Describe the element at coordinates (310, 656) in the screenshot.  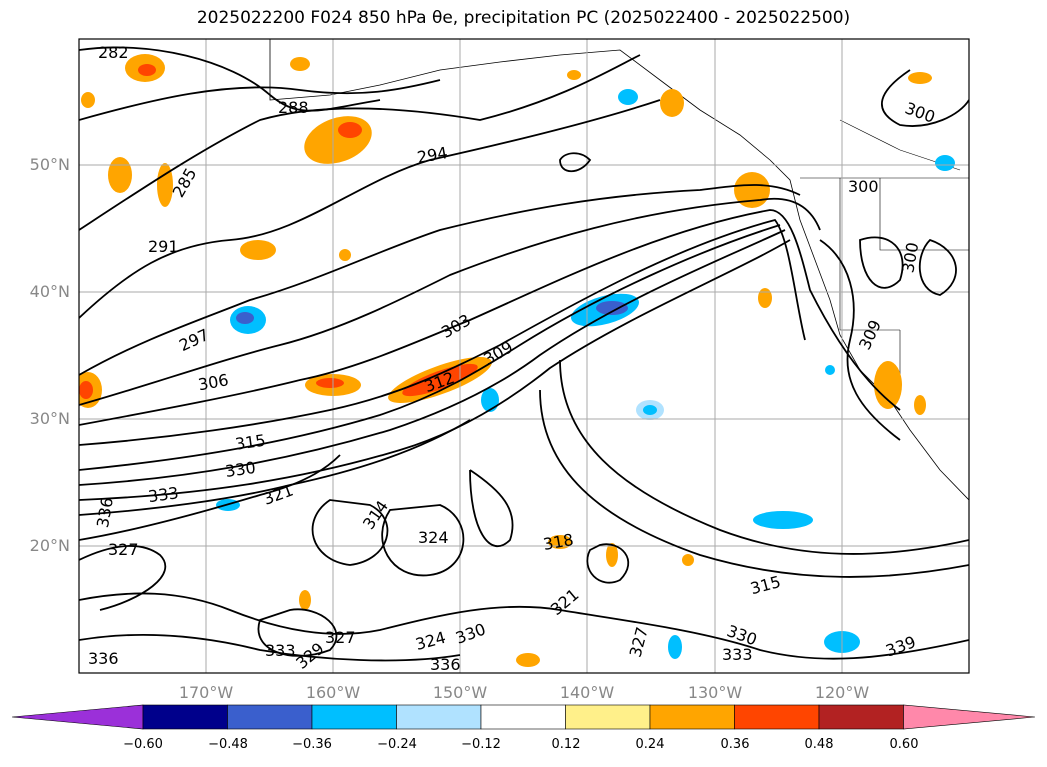
I see `contour-label: 329` at that location.